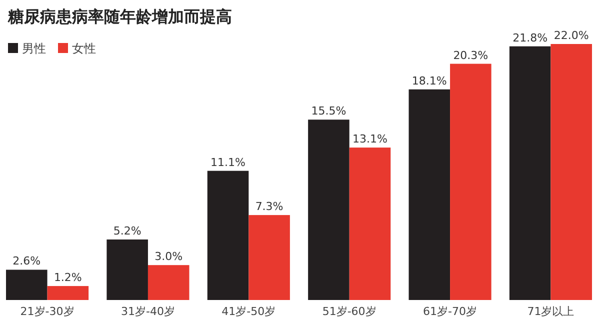 The height and width of the screenshot is (322, 600). I want to click on data-label: 1.2%, so click(68, 277).